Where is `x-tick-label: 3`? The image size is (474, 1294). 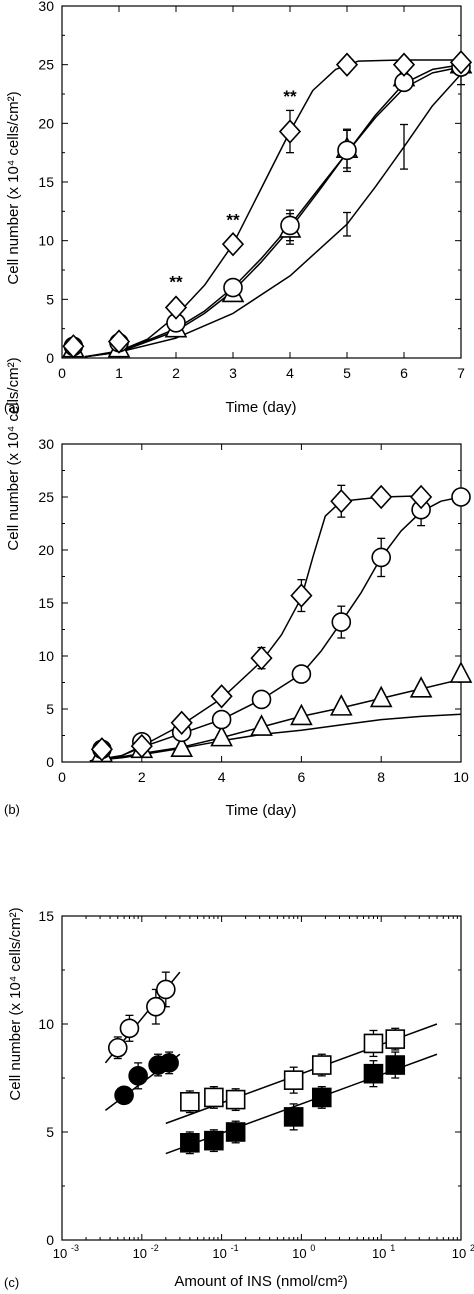 x-tick-label: 3 is located at coordinates (233, 373).